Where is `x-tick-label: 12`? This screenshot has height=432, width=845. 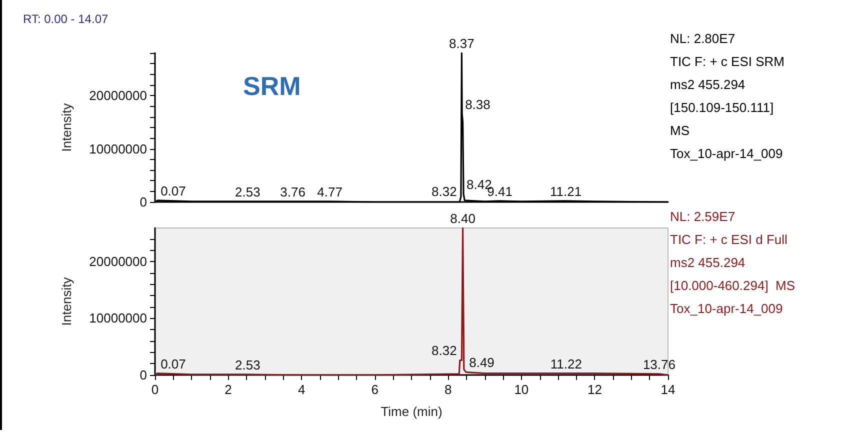
x-tick-label: 12 is located at coordinates (594, 389).